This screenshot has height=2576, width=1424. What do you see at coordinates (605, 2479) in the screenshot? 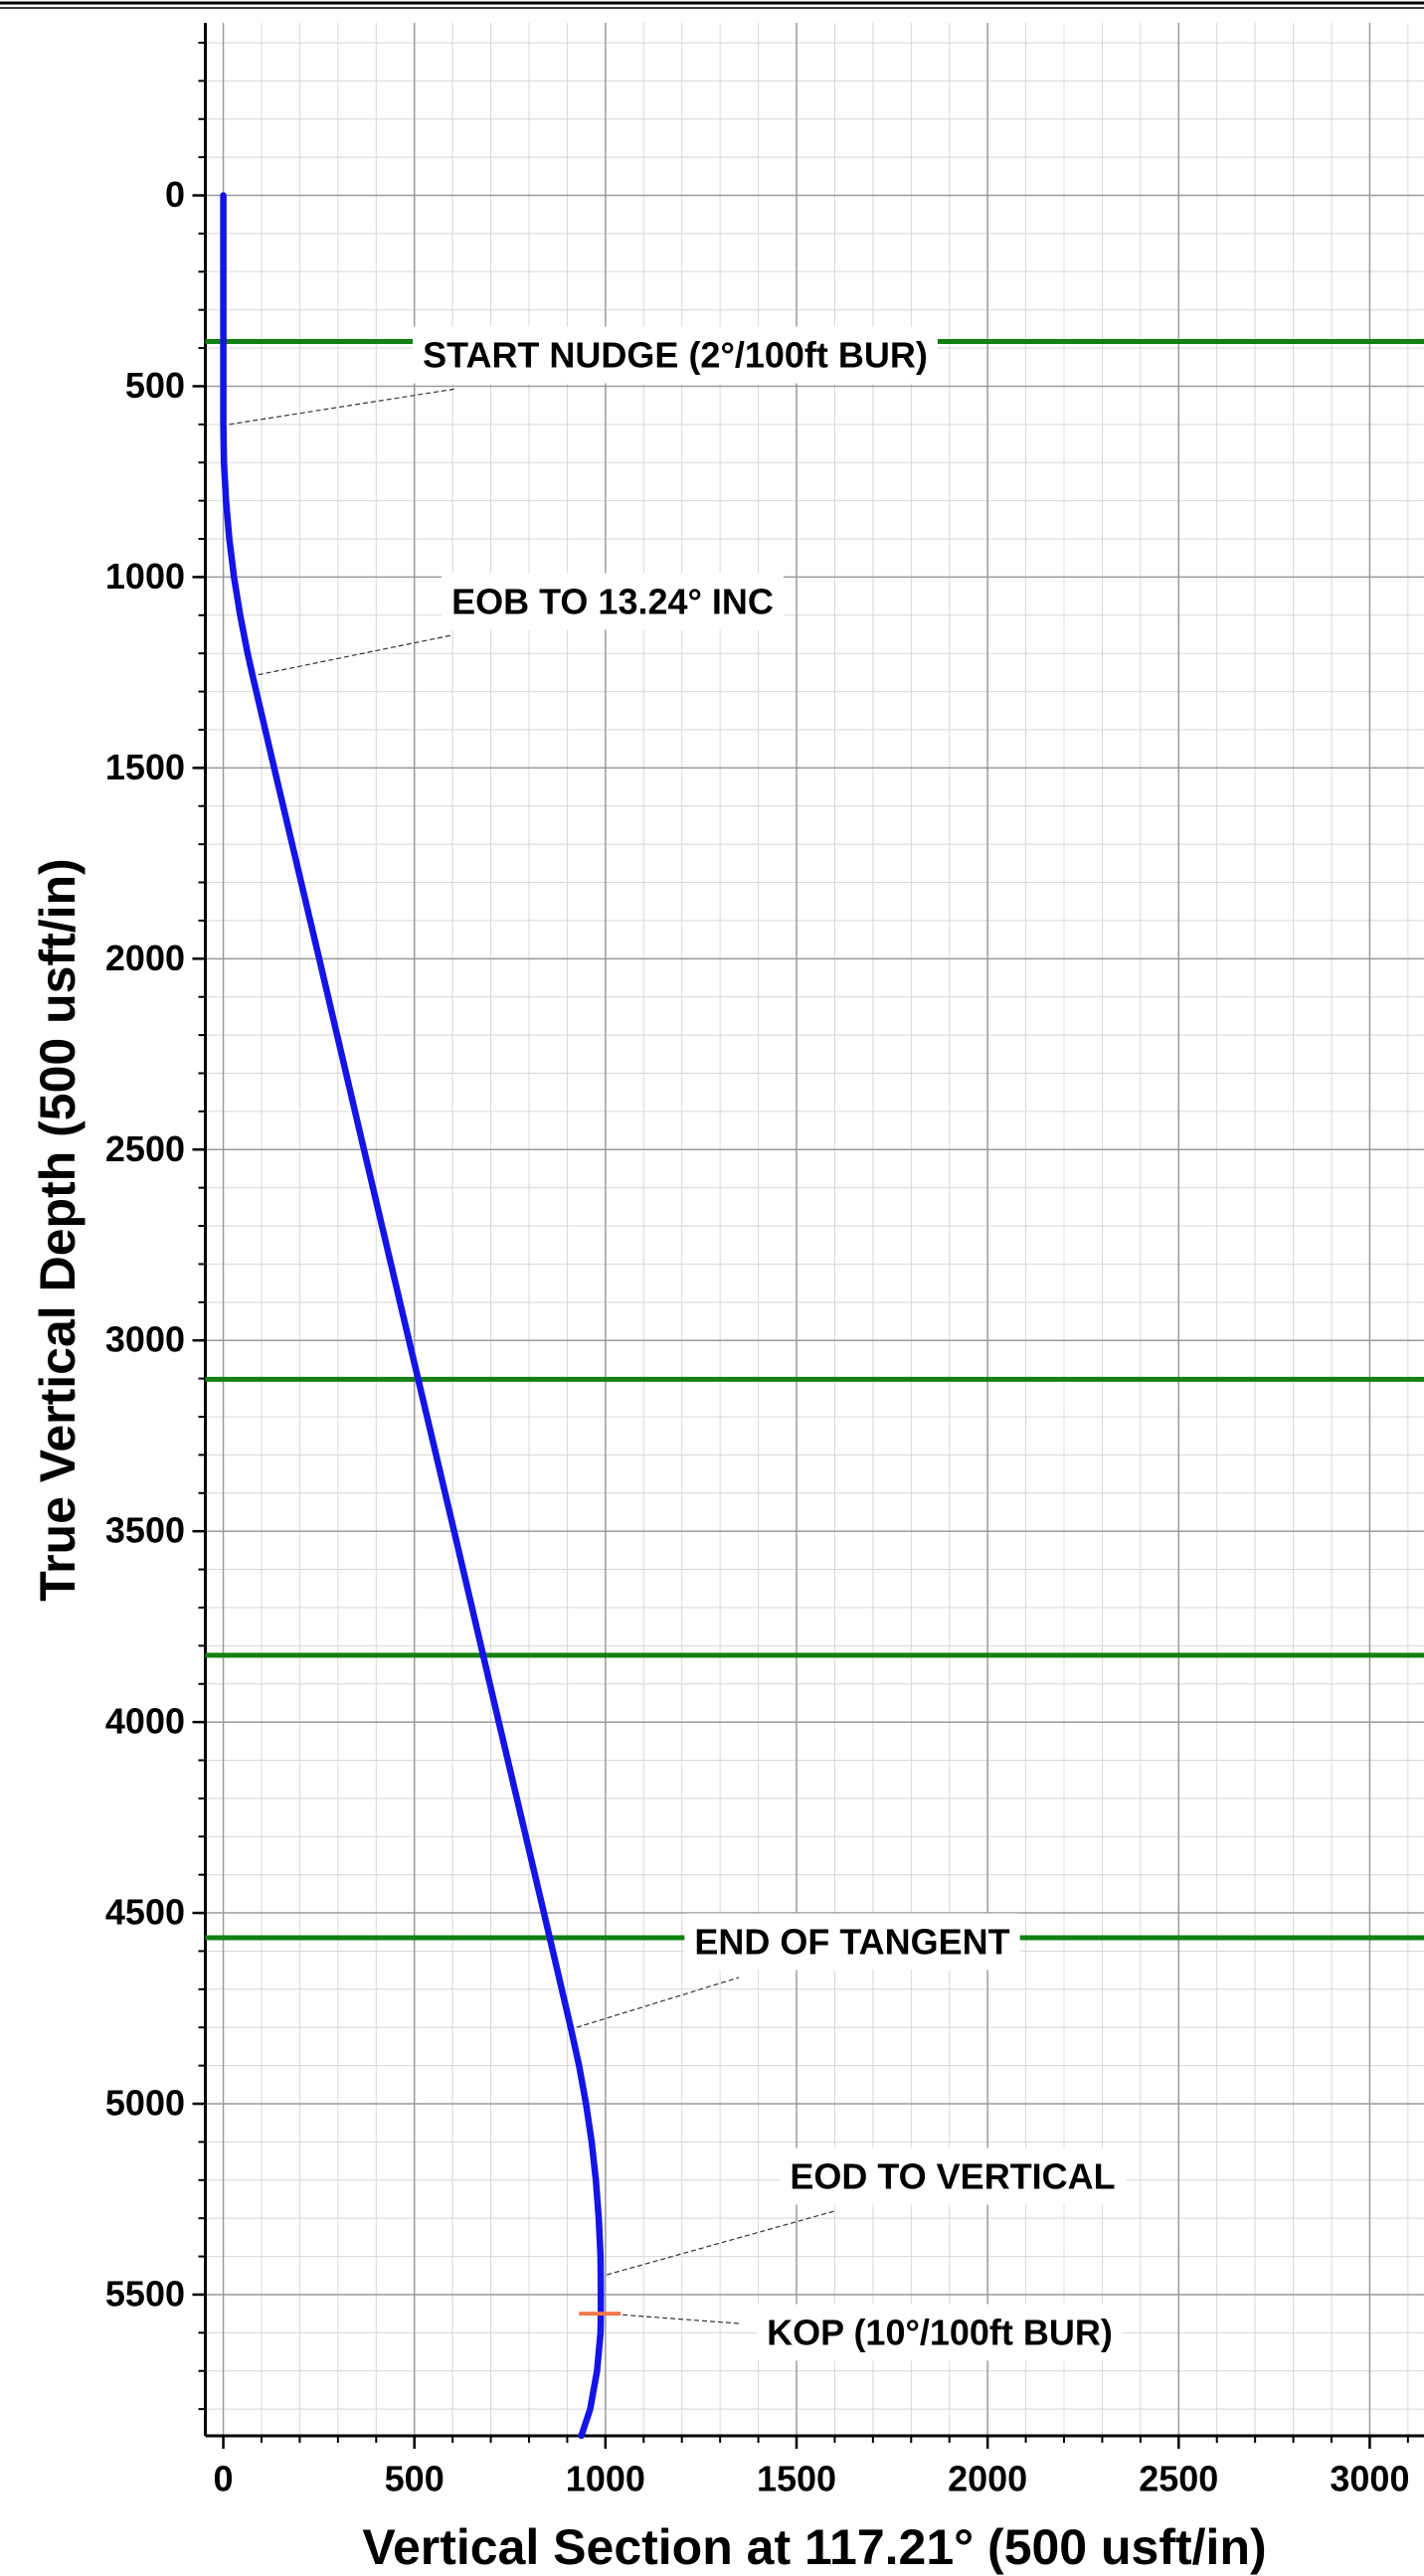
I see `x-tick-label: 1000` at bounding box center [605, 2479].